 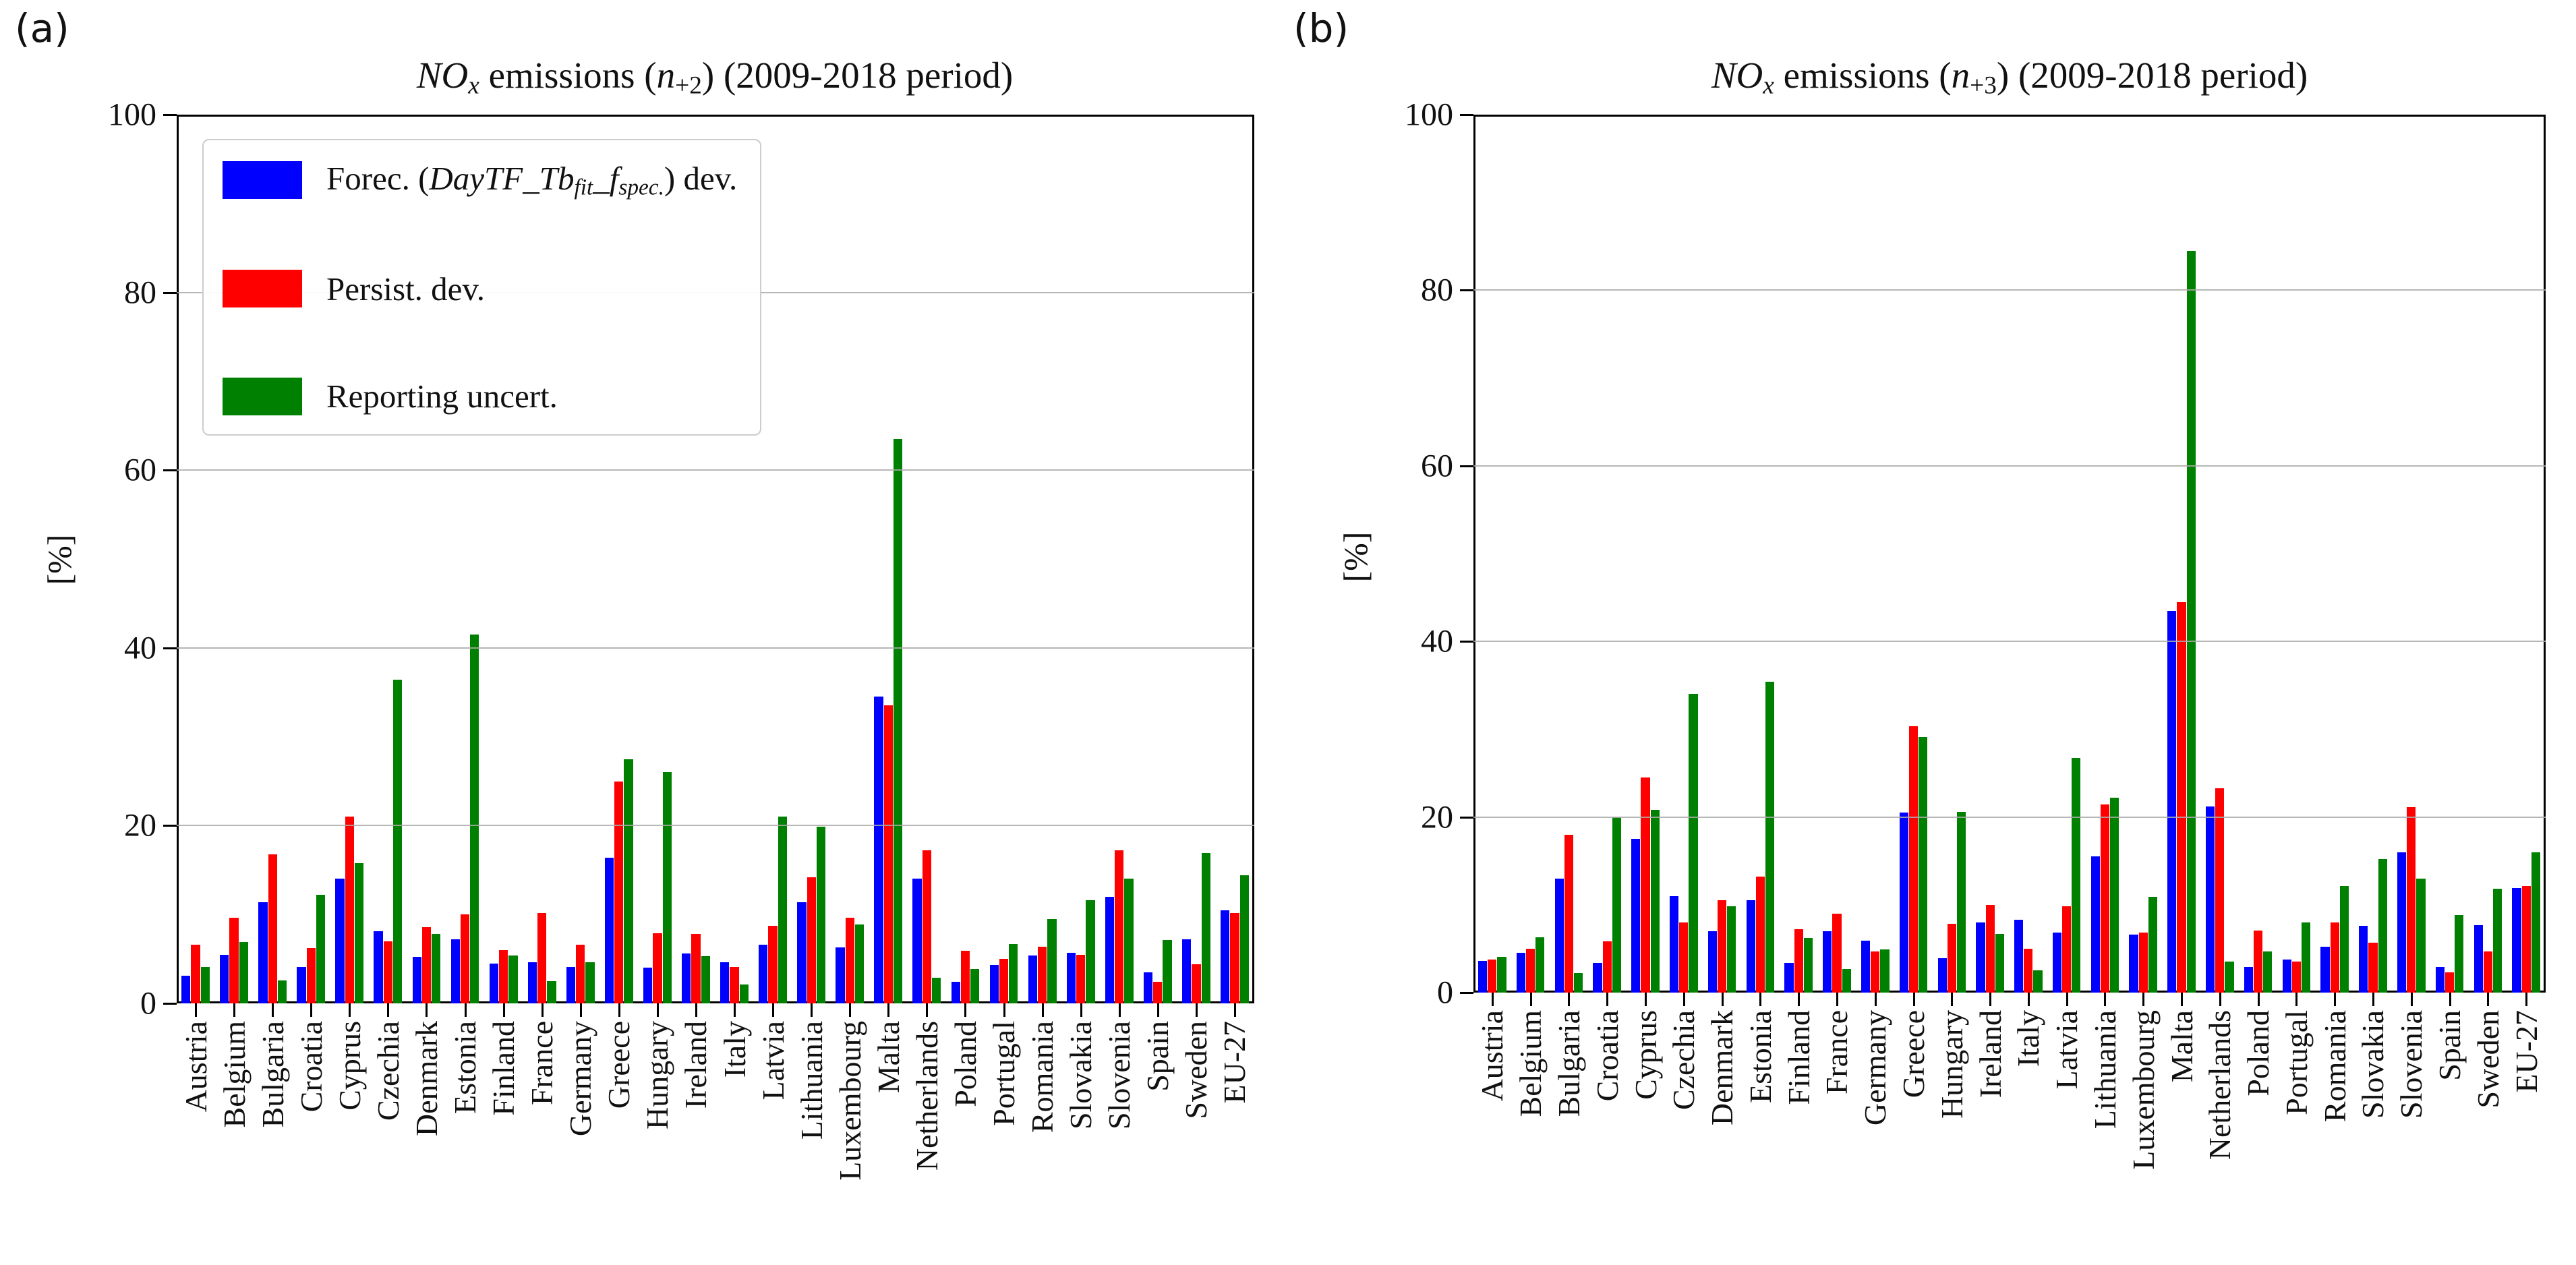 I want to click on text-segment: fit, so click(x=583, y=188).